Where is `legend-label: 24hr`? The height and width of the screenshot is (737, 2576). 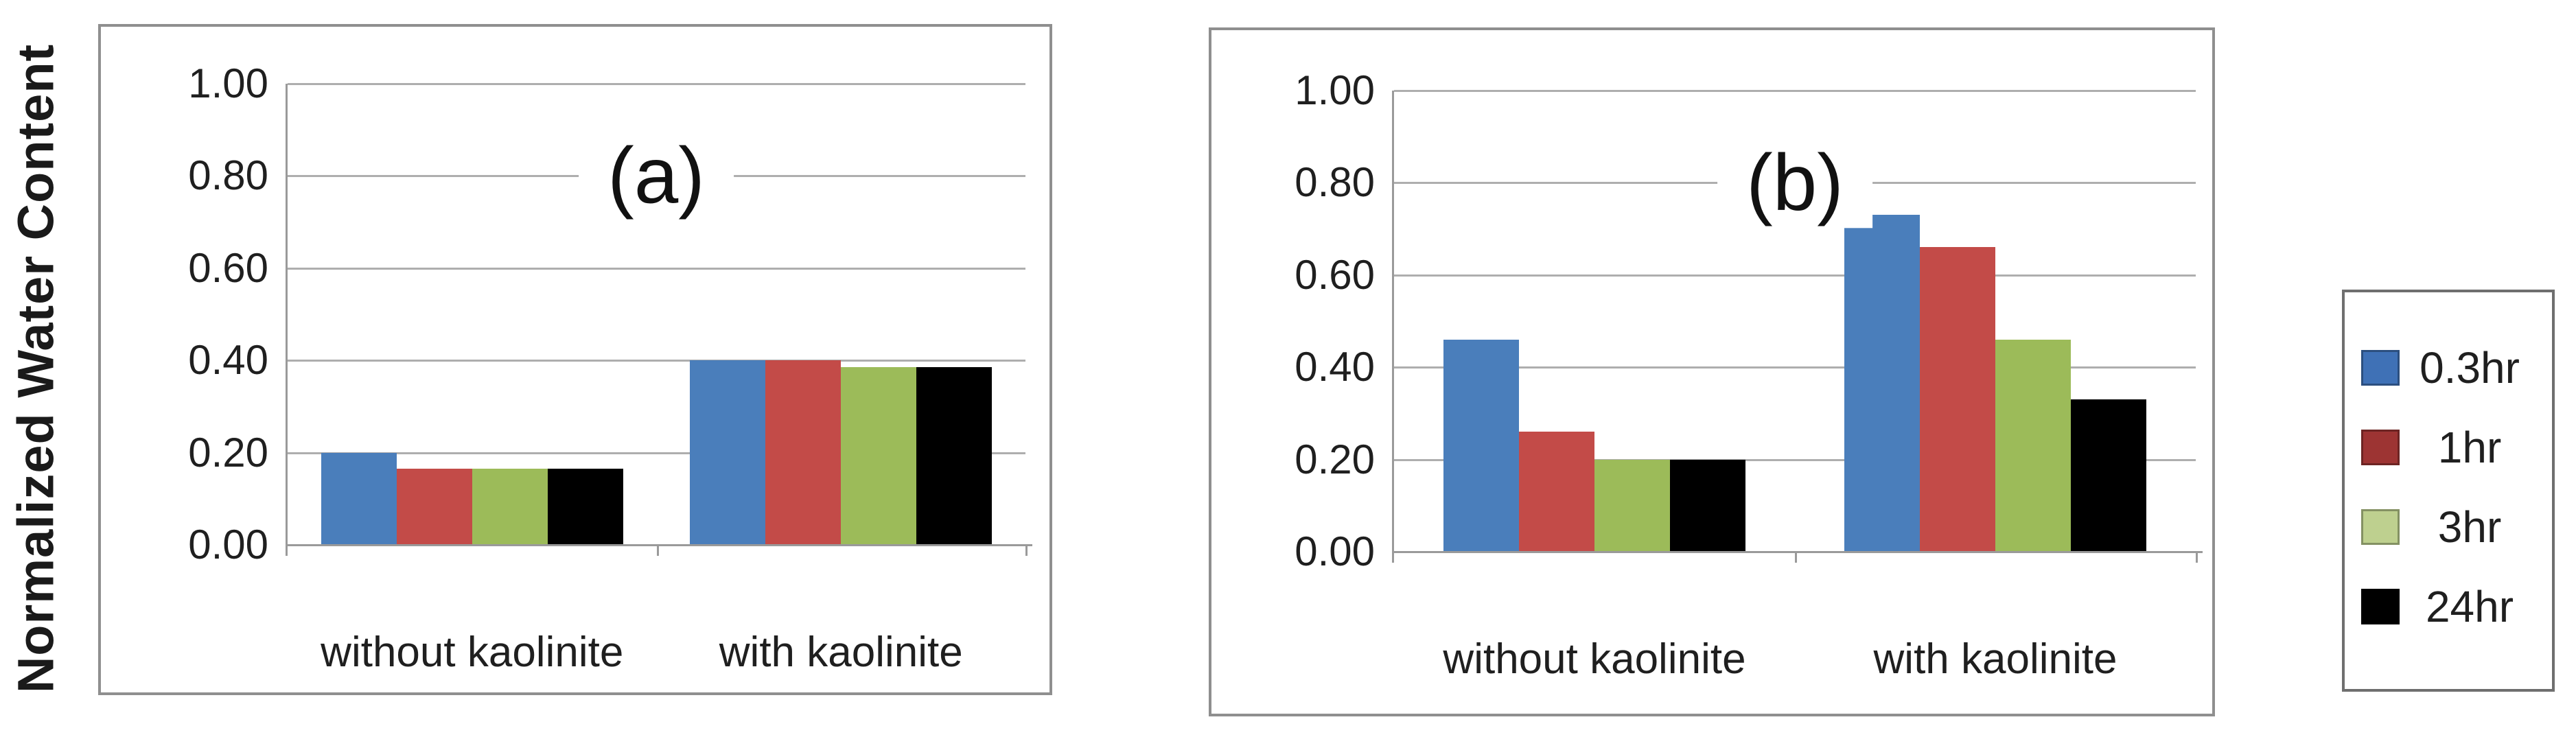
legend-label: 24hr is located at coordinates (2469, 607).